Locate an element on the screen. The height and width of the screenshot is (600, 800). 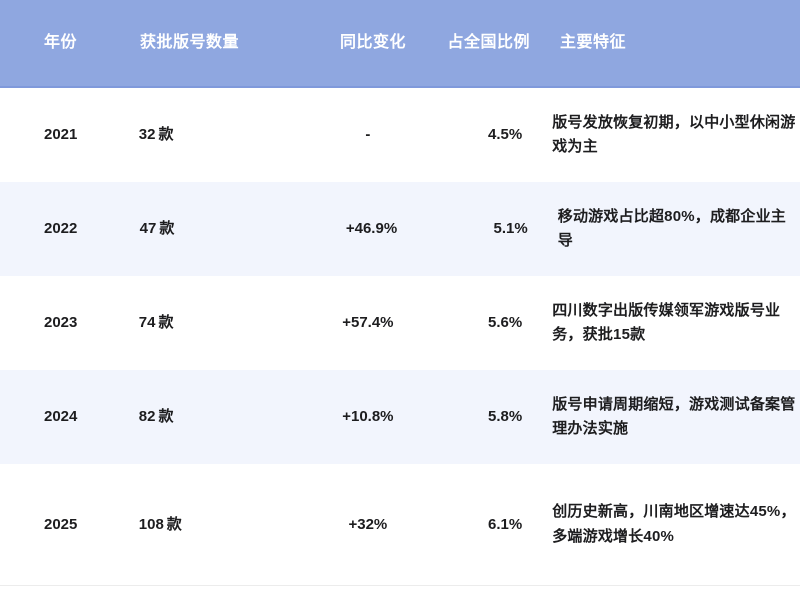
cell-feature: 移动游戏占比超80%，成都企业主导 is located at coordinates (673, 229).